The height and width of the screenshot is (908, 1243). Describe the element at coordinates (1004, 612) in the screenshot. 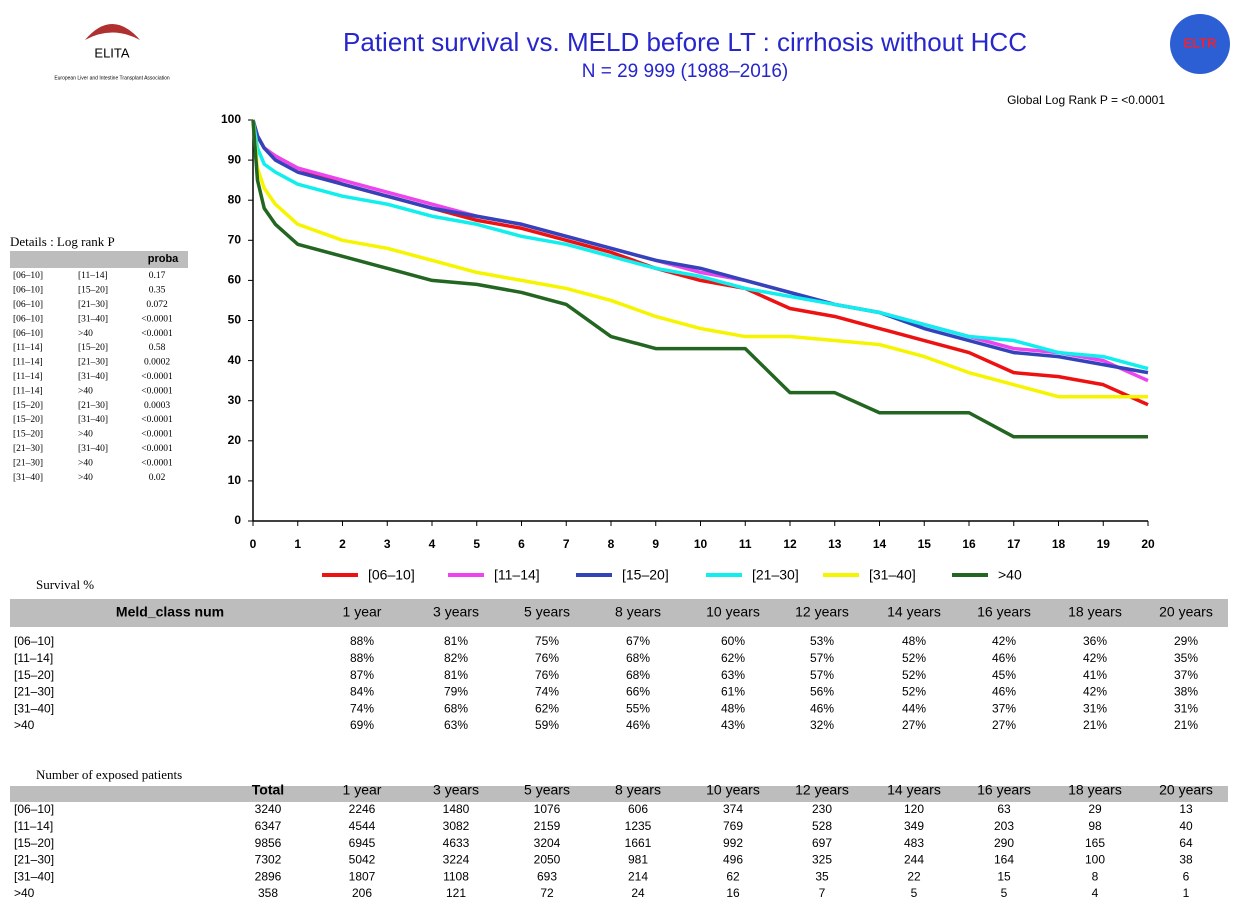

I see `survival-column: 16 years` at that location.